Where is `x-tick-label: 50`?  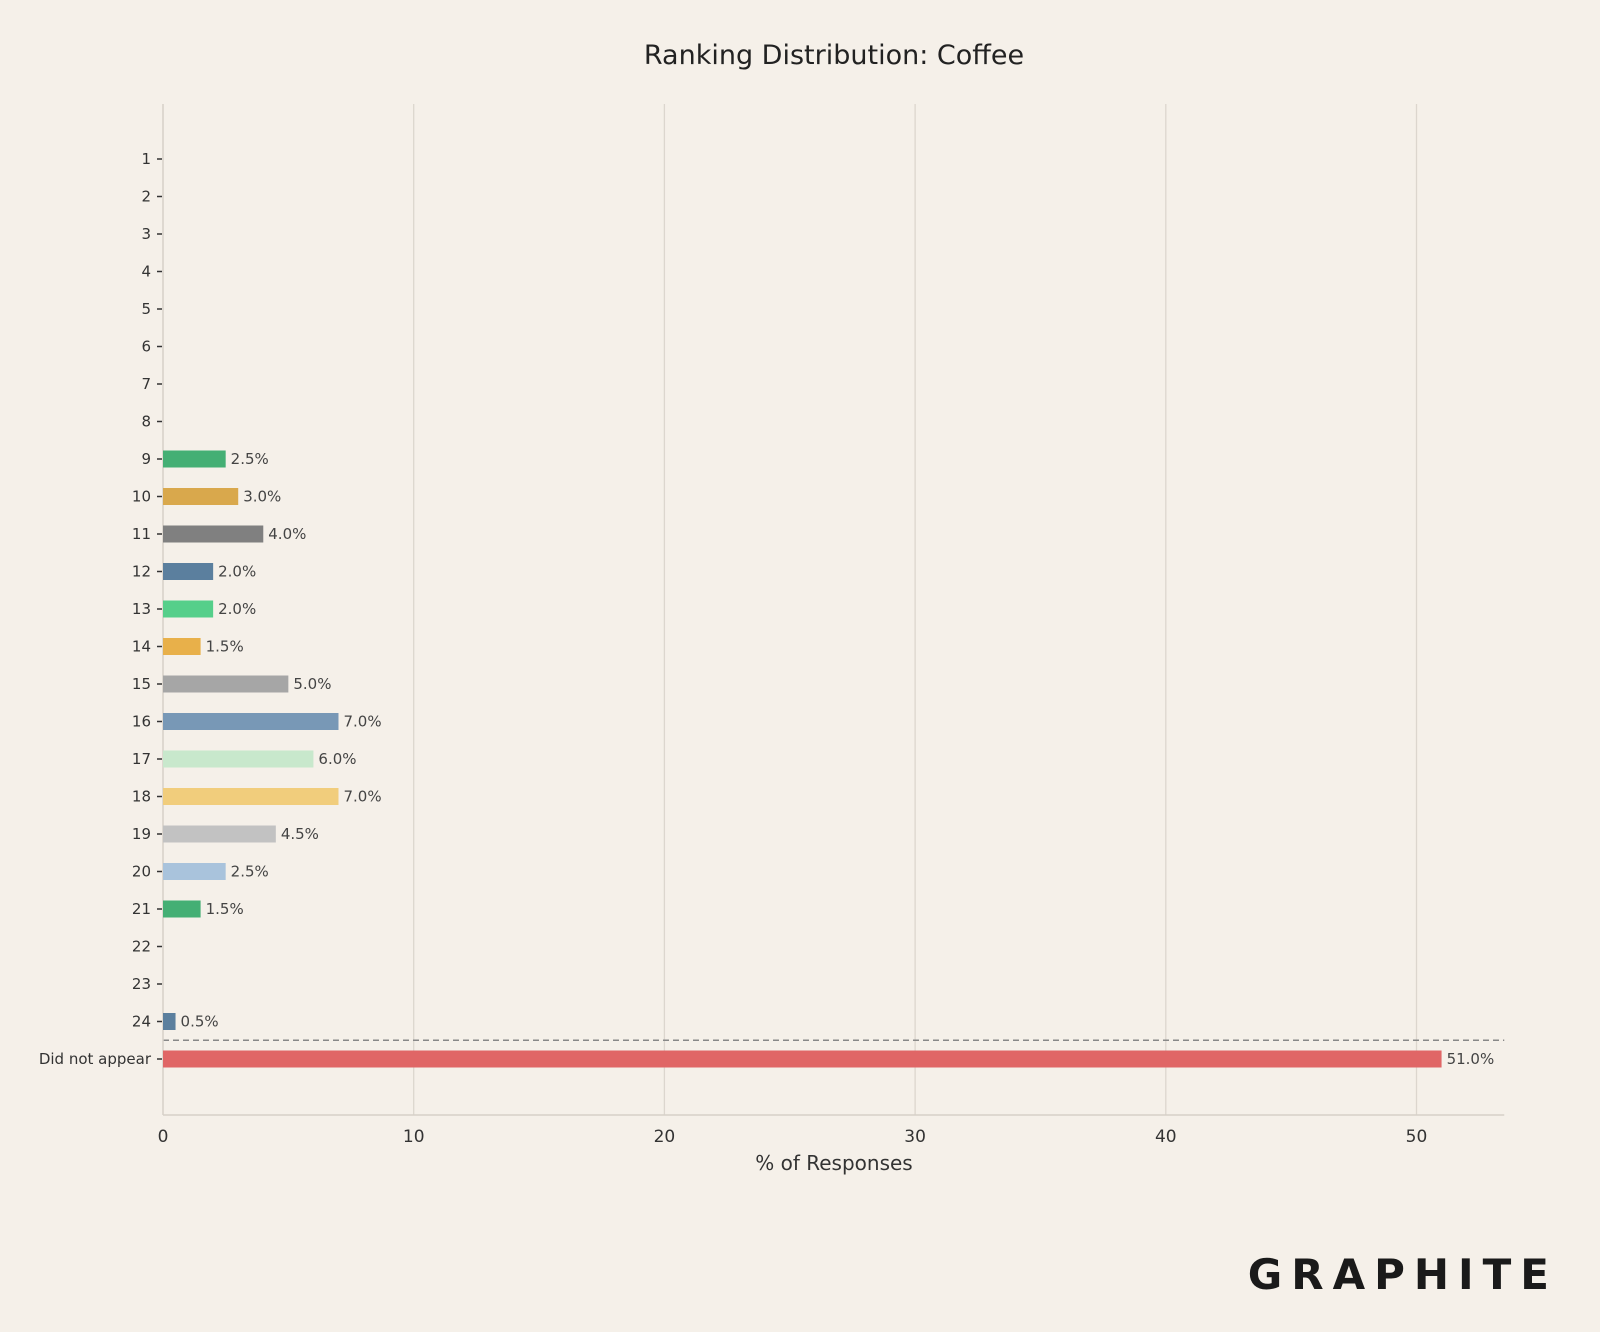 x-tick-label: 50 is located at coordinates (1417, 1137).